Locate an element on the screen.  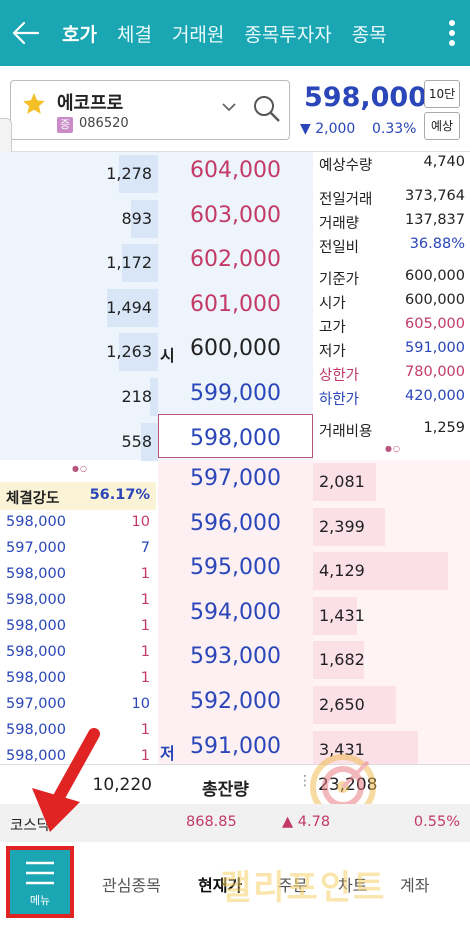
ask-qty: 1,172 is located at coordinates (129, 263).